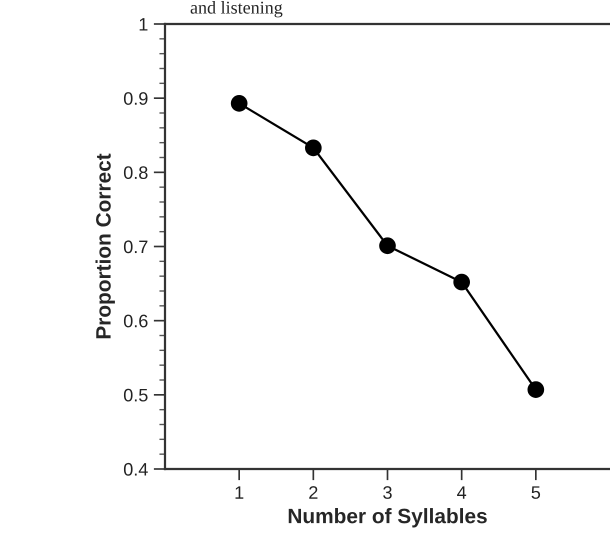  I want to click on y-tick-label: 0.6, so click(136, 321).